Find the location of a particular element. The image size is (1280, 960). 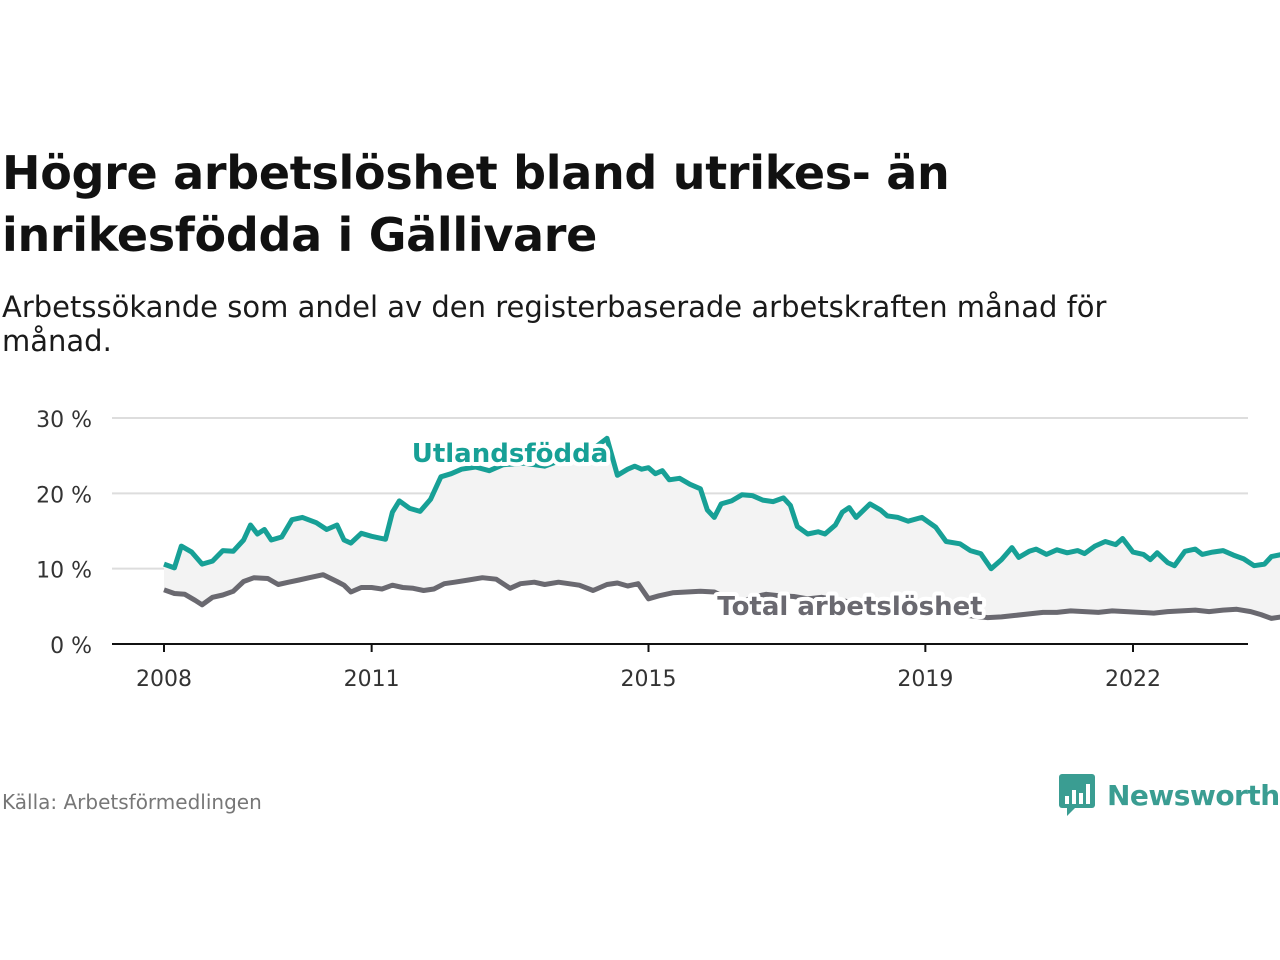

axes: 2008 2011 2015 2019 2022 is located at coordinates (680, 666).